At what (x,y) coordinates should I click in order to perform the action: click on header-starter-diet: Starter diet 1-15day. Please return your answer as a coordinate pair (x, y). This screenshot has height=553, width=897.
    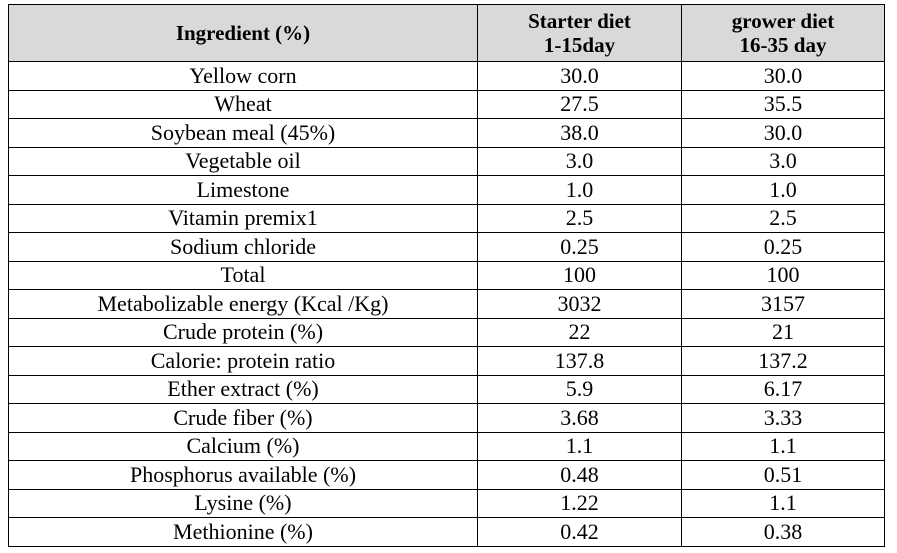
    Looking at the image, I should click on (579, 33).